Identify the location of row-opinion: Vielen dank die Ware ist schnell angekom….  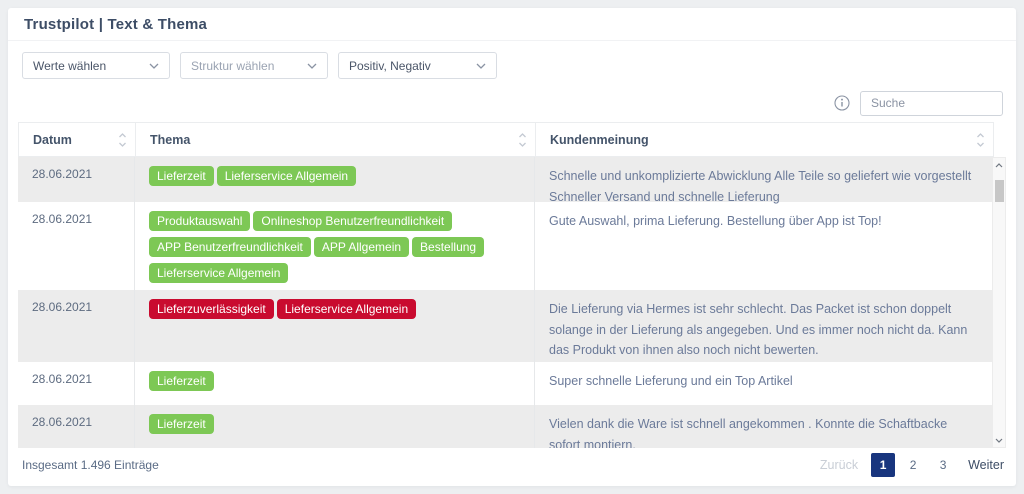
(748, 432).